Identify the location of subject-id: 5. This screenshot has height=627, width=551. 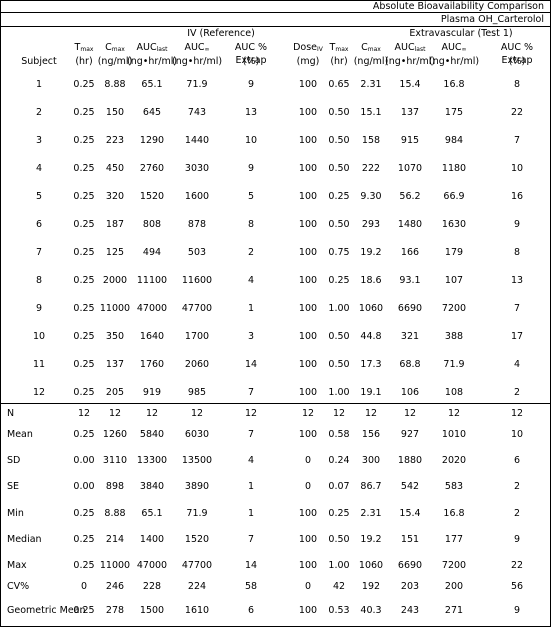
(39, 196).